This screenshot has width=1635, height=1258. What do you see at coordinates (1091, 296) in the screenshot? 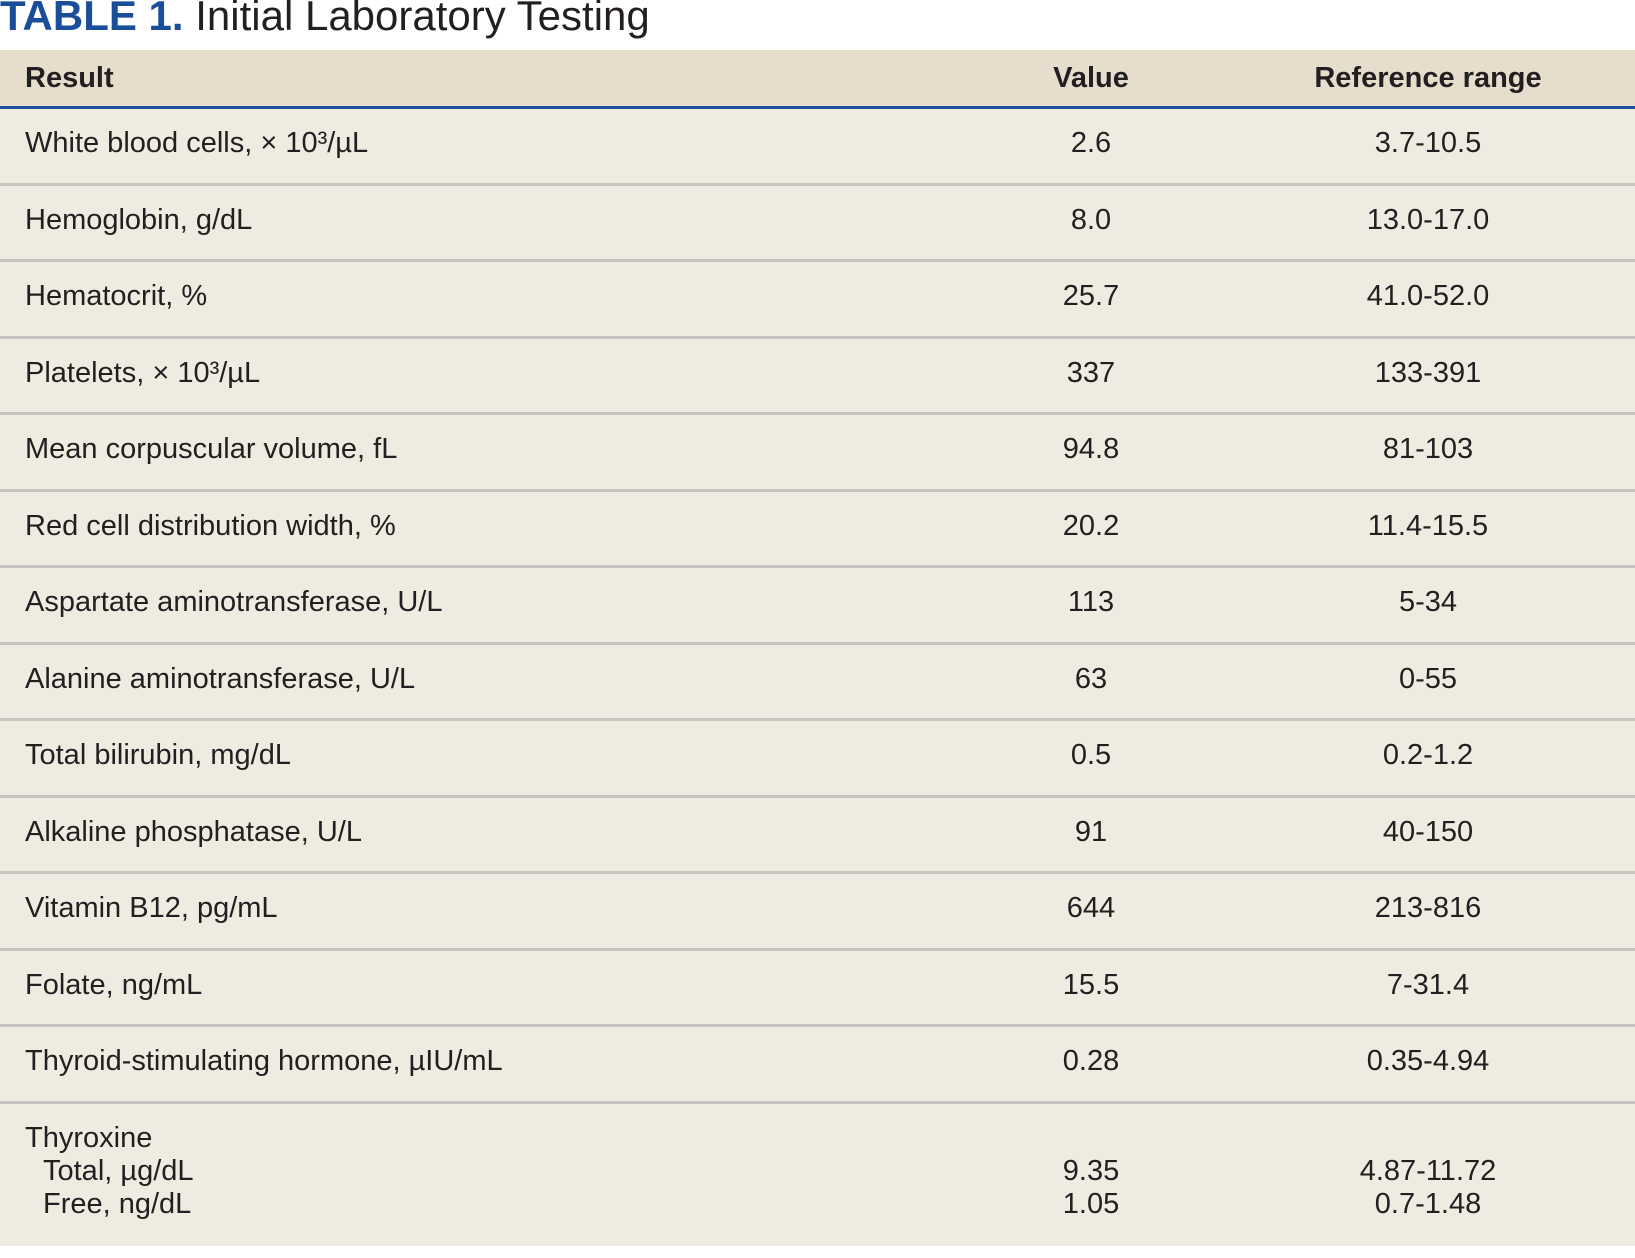
I see `table-cell: 25.7` at bounding box center [1091, 296].